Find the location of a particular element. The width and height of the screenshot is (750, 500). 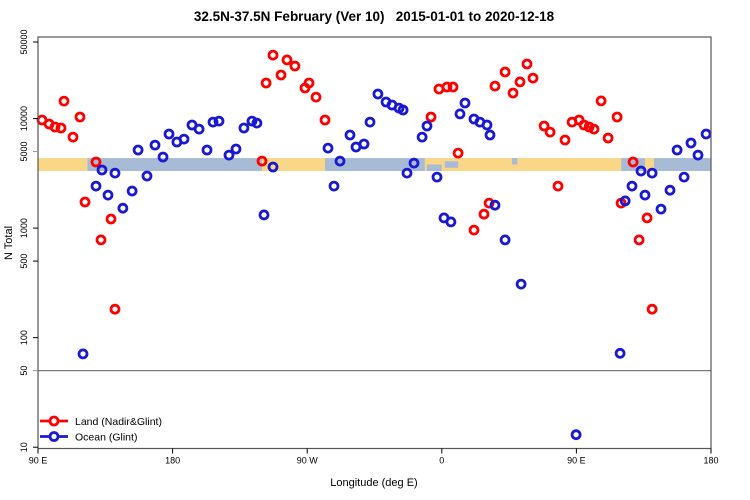

y-tick-label: 1000 is located at coordinates (24, 228).